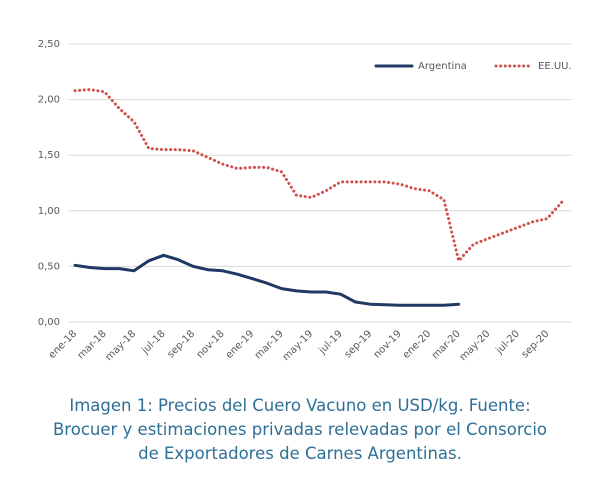 The image size is (600, 478). I want to click on x-tick-label: ene-19, so click(240, 344).